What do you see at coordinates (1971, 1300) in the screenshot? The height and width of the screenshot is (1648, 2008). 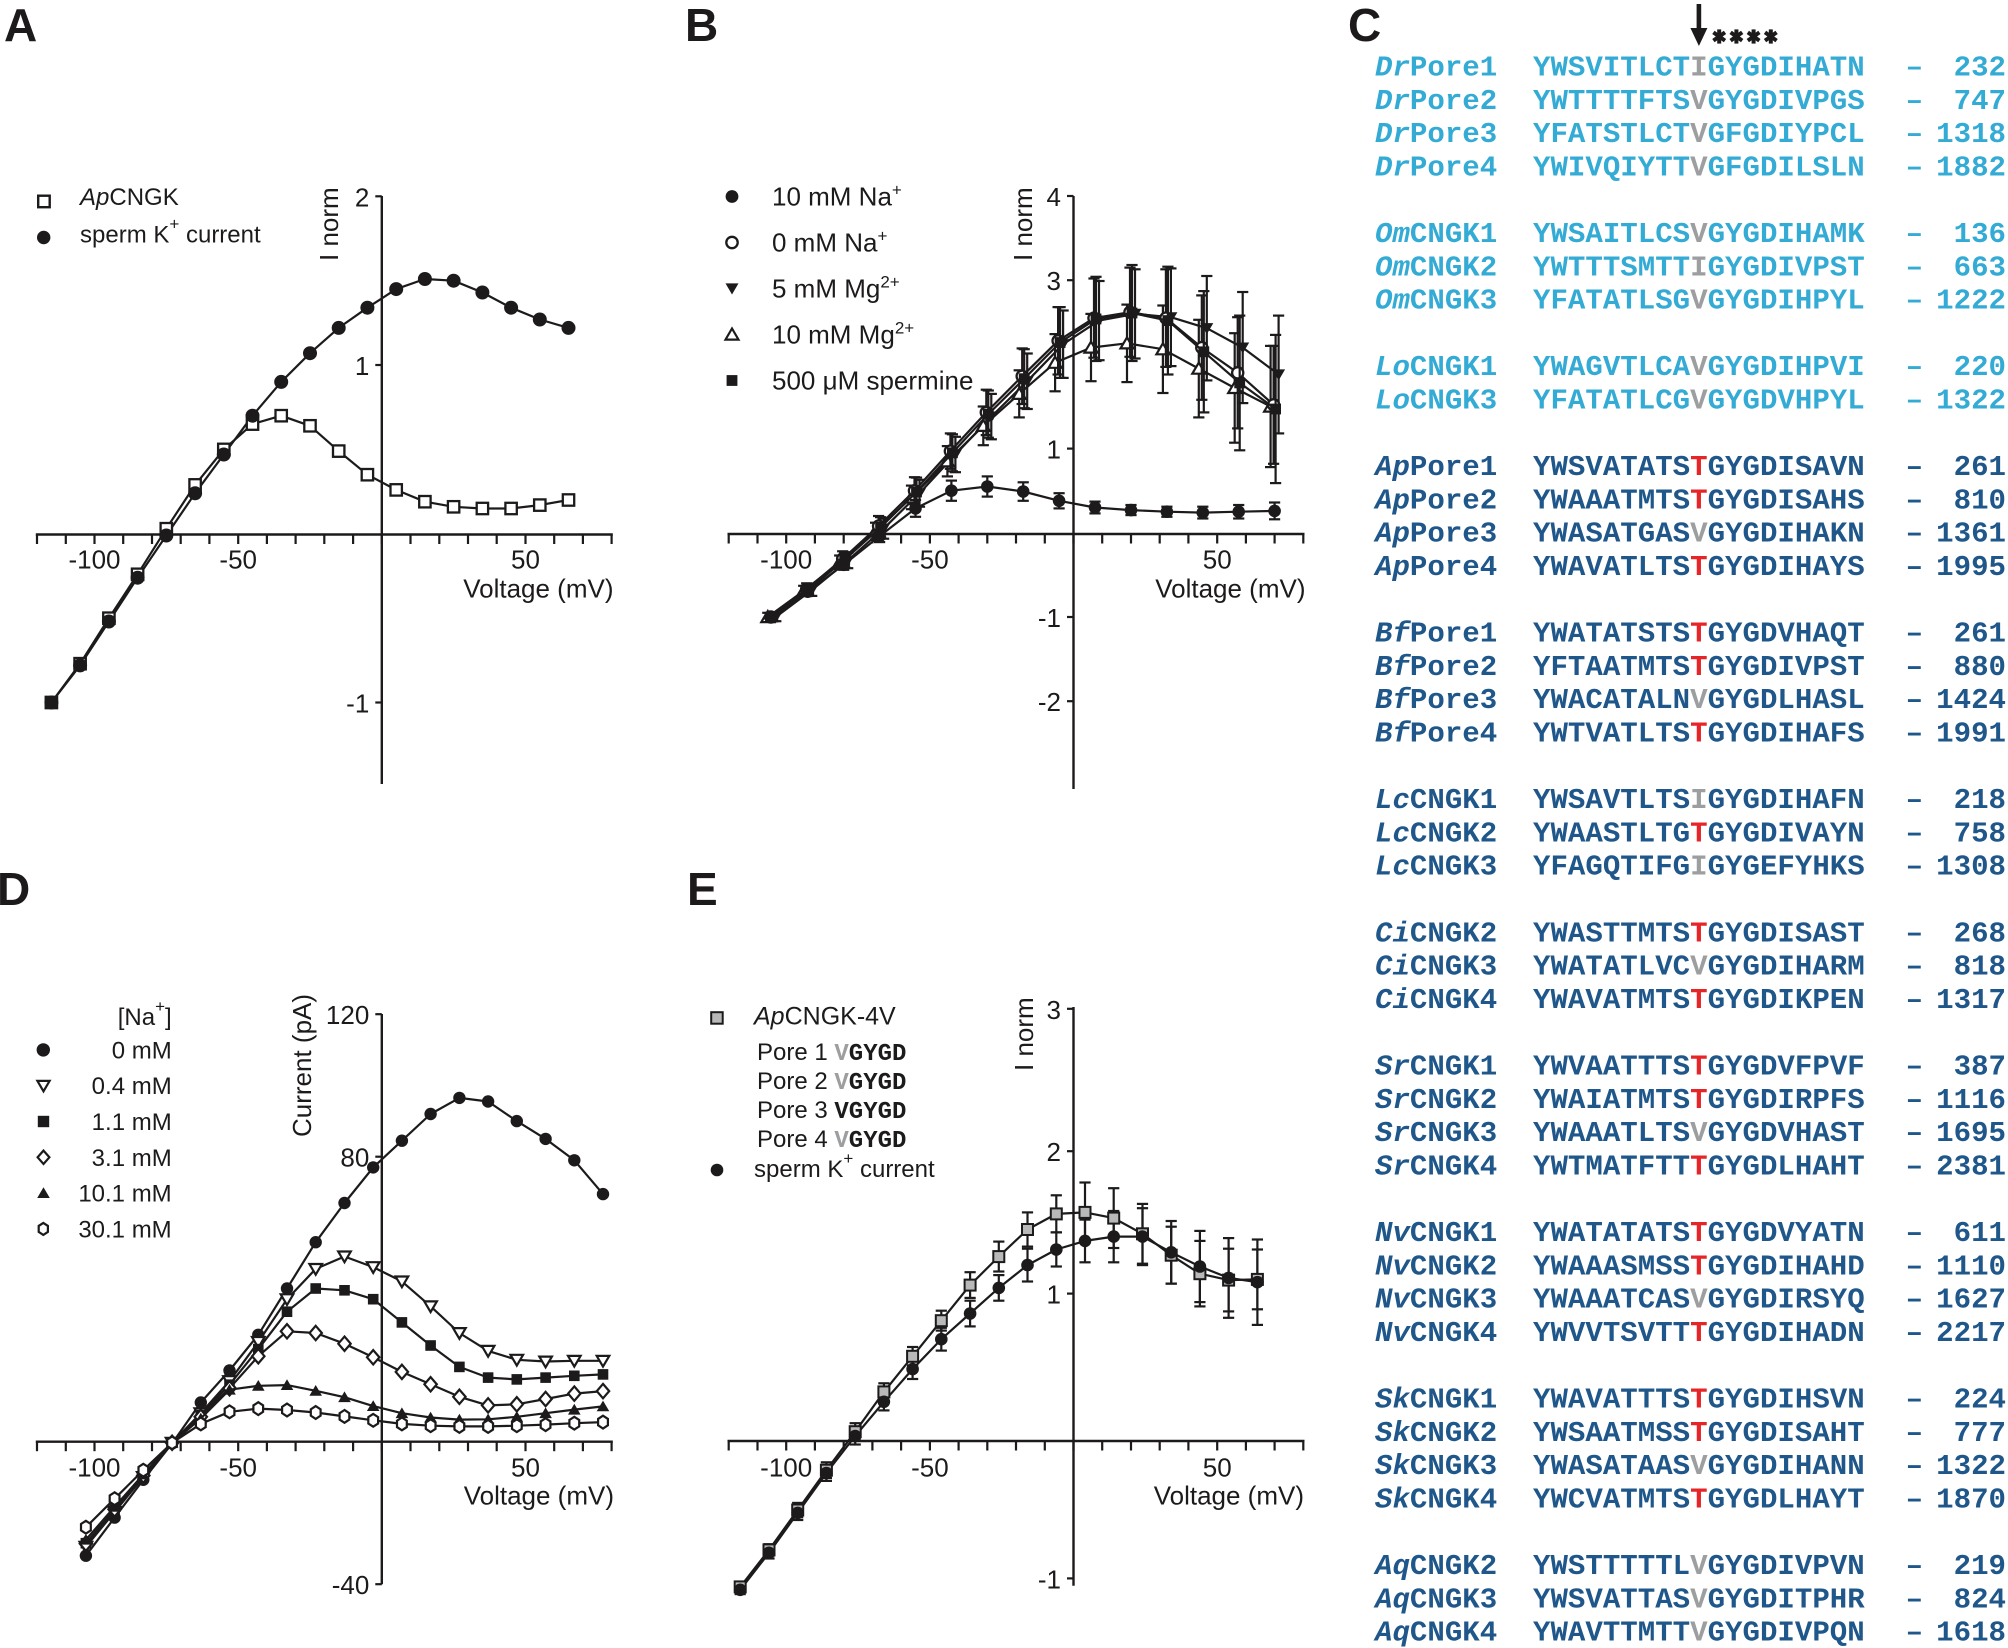 I see `svg-text: 1627` at bounding box center [1971, 1300].